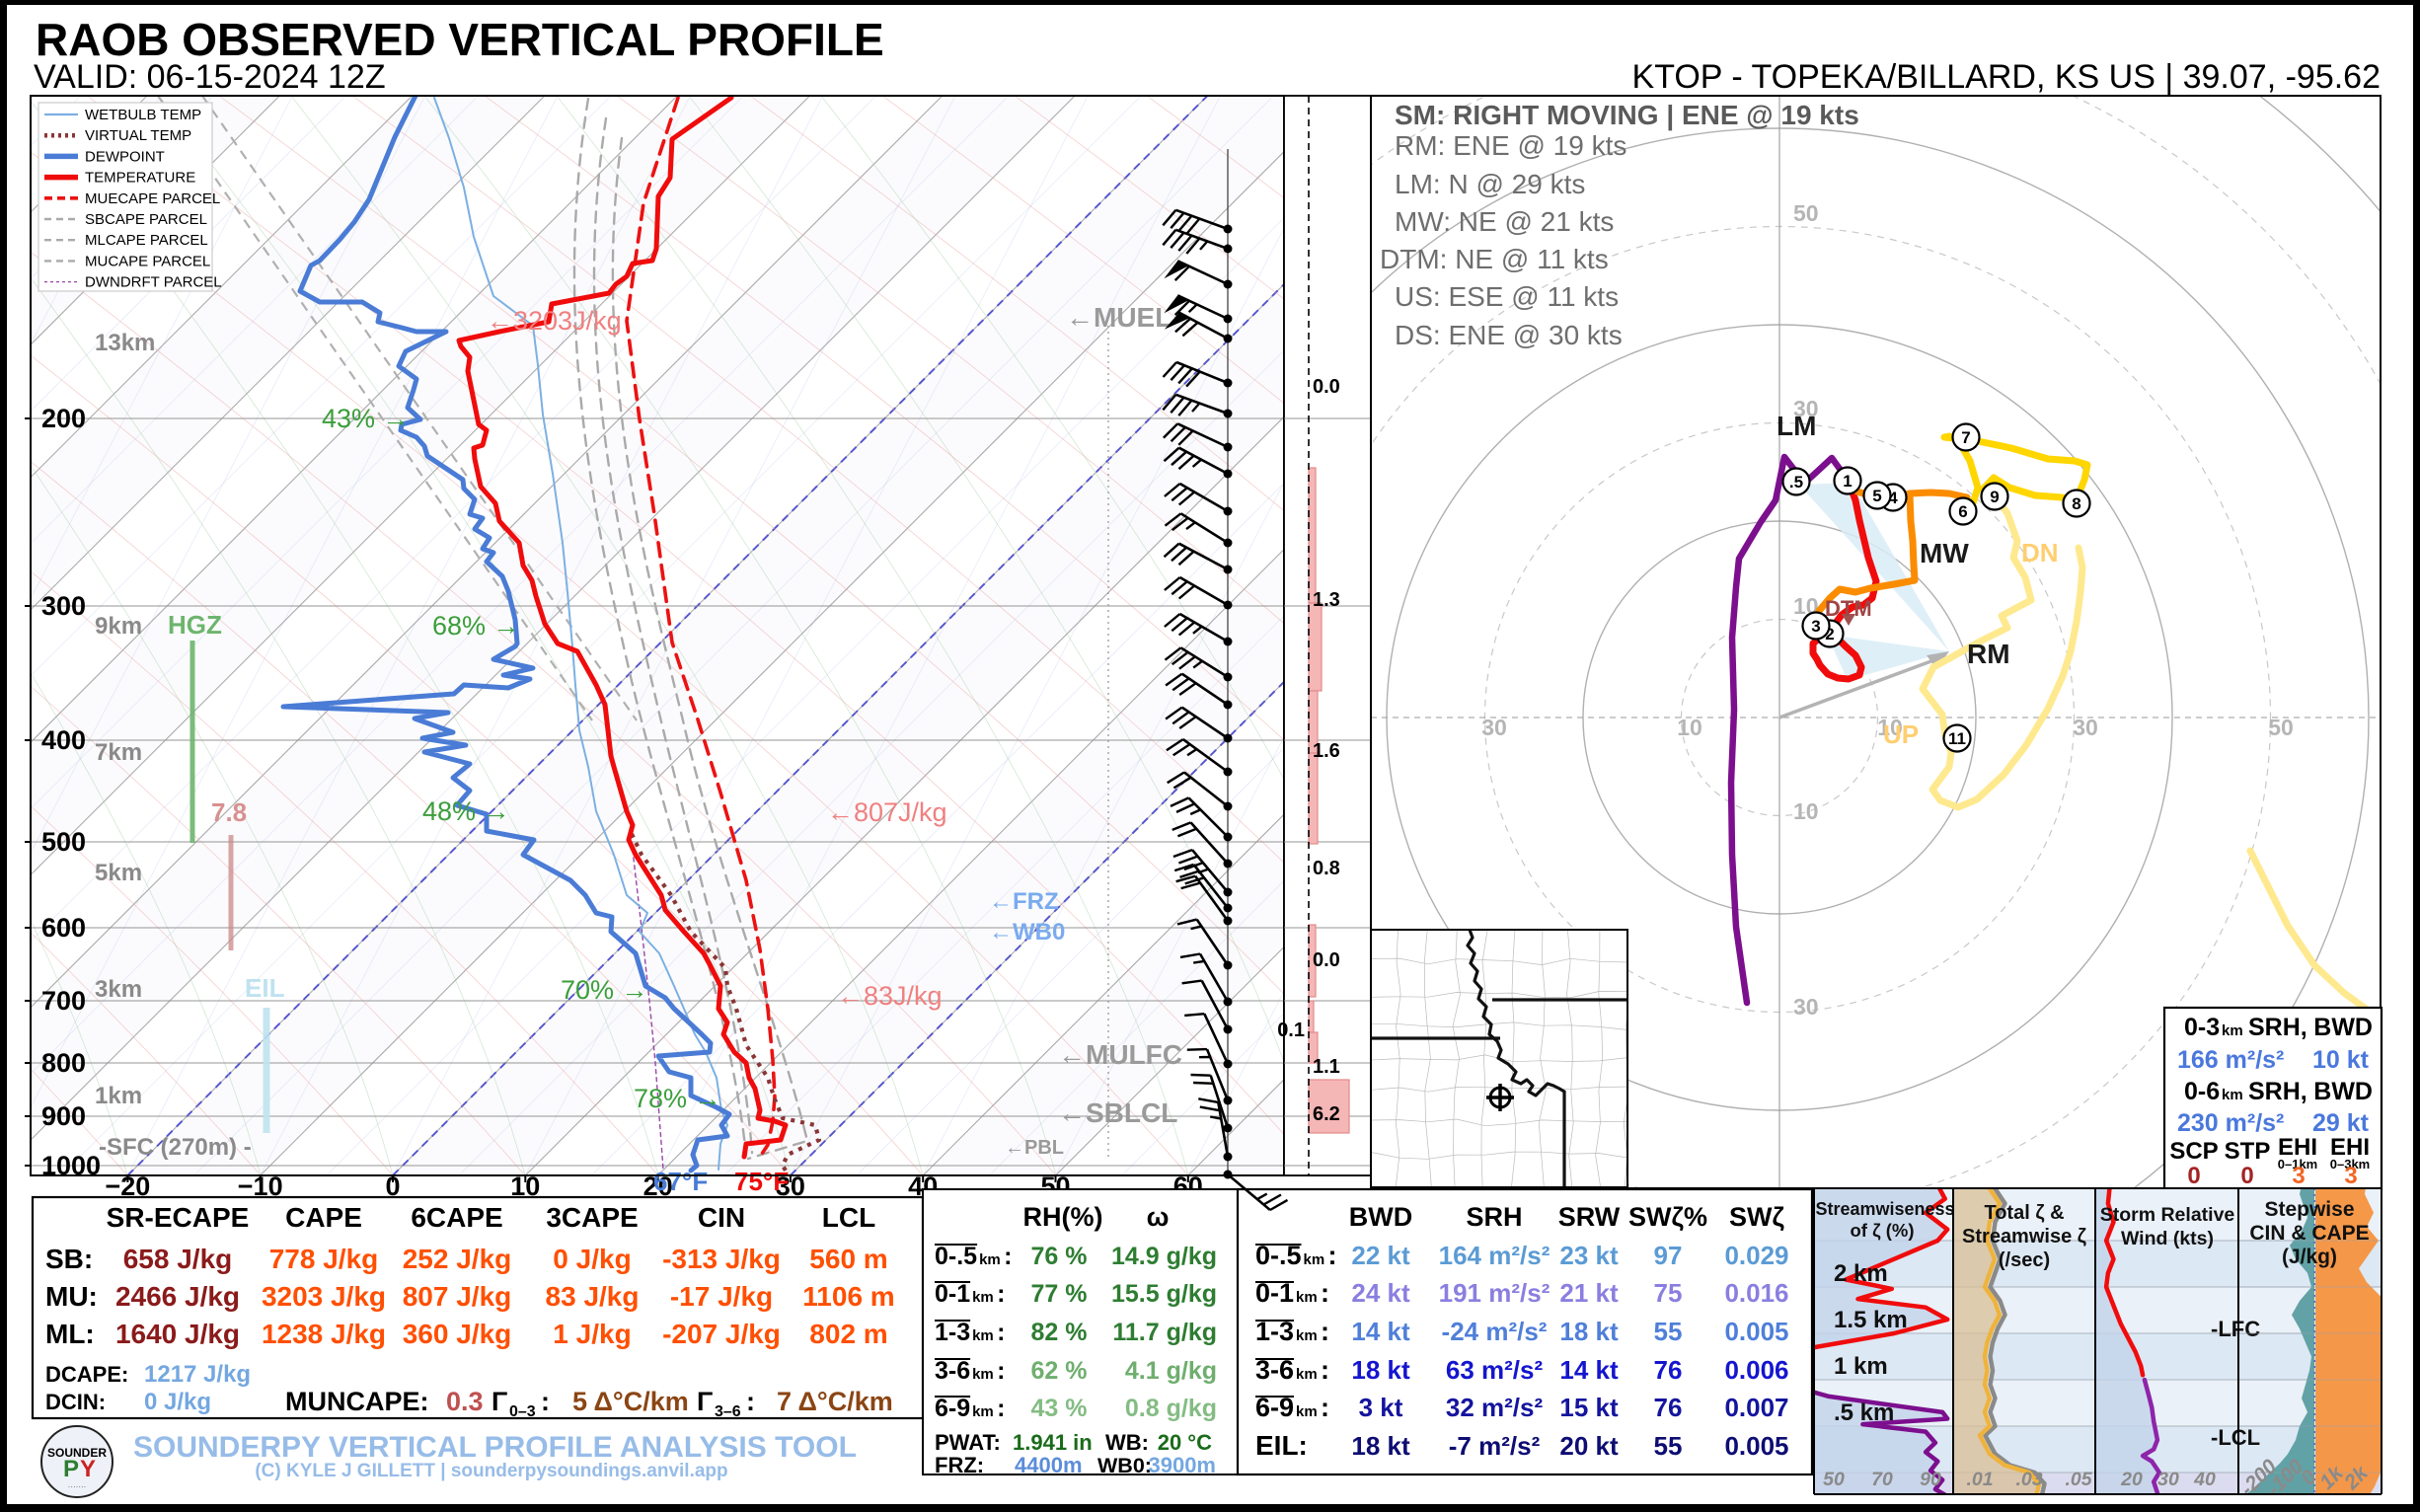 This screenshot has width=2420, height=1512. Describe the element at coordinates (495, 1448) in the screenshot. I see `svg-text:SOUNDERPY VERTICAL PROFILE ANA: SOUNDERPY VERTICAL PROFILE ANALYSIS TOOL` at that location.